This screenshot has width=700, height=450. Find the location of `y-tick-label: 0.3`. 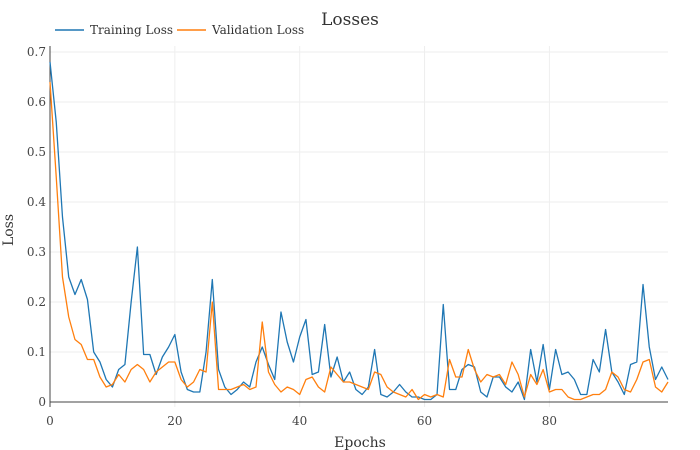

y-tick-label: 0.3 is located at coordinates (36, 252).